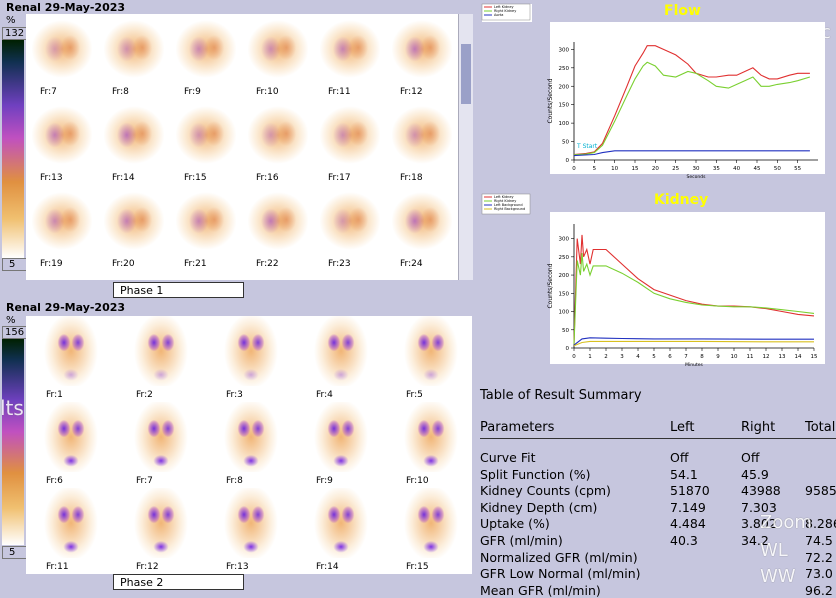 This screenshot has height=598, width=836. Describe the element at coordinates (690, 491) in the screenshot. I see `result-value: 51870` at that location.